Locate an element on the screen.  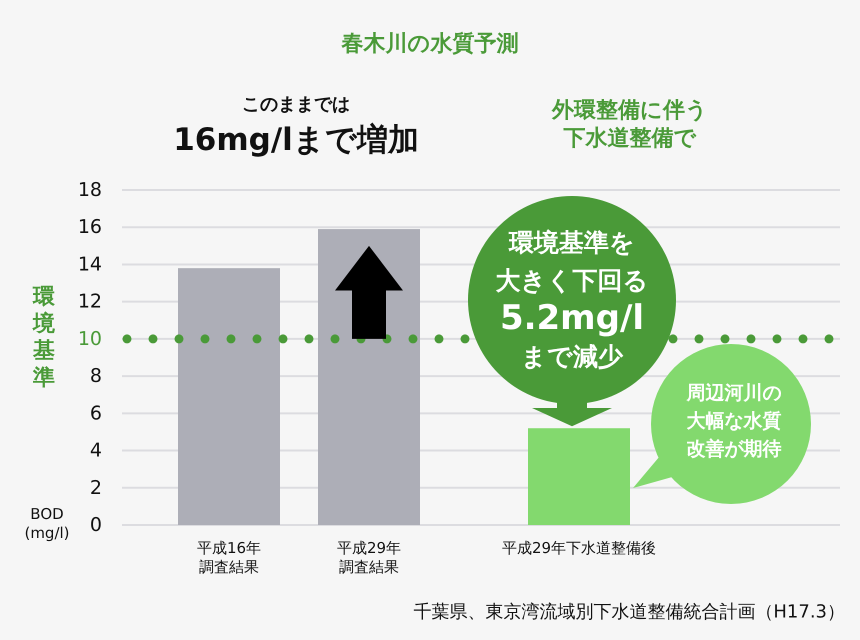
chart-title: 春木川の水質予測 is located at coordinates (429, 43).